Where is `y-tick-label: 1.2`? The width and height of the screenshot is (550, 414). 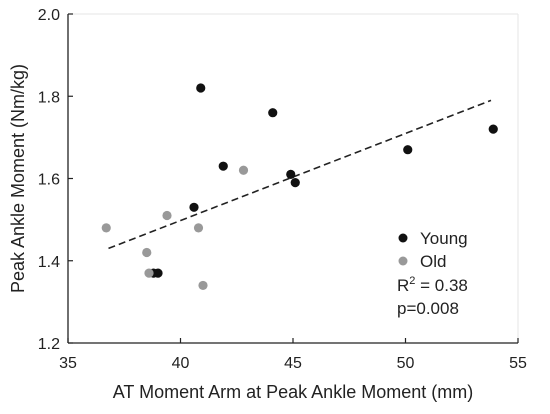 y-tick-label: 1.2 is located at coordinates (49, 344).